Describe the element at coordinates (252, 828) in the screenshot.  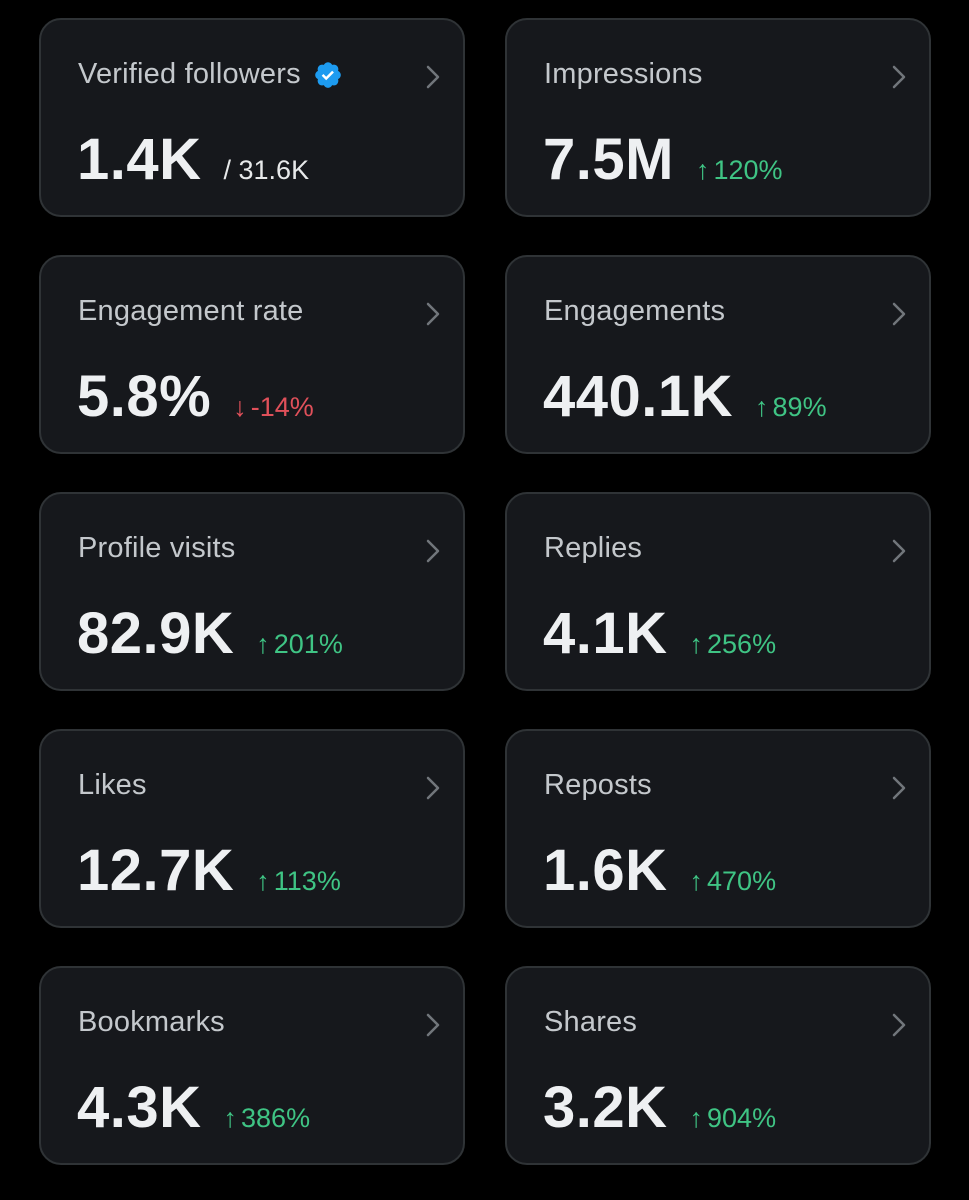
I see `card-likes: Likes 12.7K ↑ 113%` at that location.